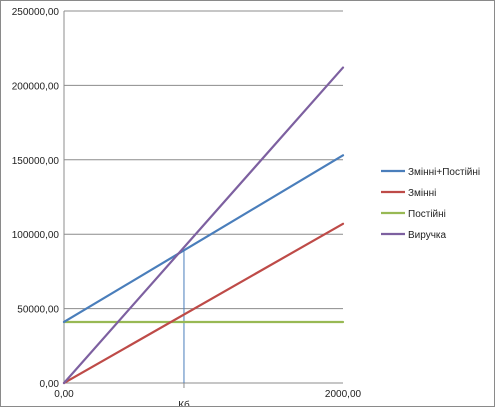  Describe the element at coordinates (343, 394) in the screenshot. I see `x-tick-label: 2000,00` at that location.